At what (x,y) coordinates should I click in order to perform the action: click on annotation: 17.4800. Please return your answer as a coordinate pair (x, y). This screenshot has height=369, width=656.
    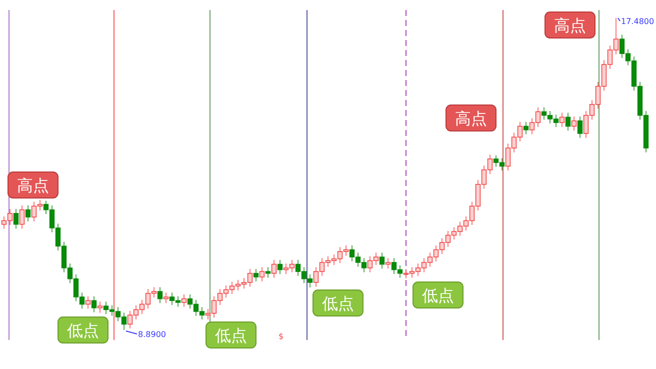
    Looking at the image, I should click on (637, 21).